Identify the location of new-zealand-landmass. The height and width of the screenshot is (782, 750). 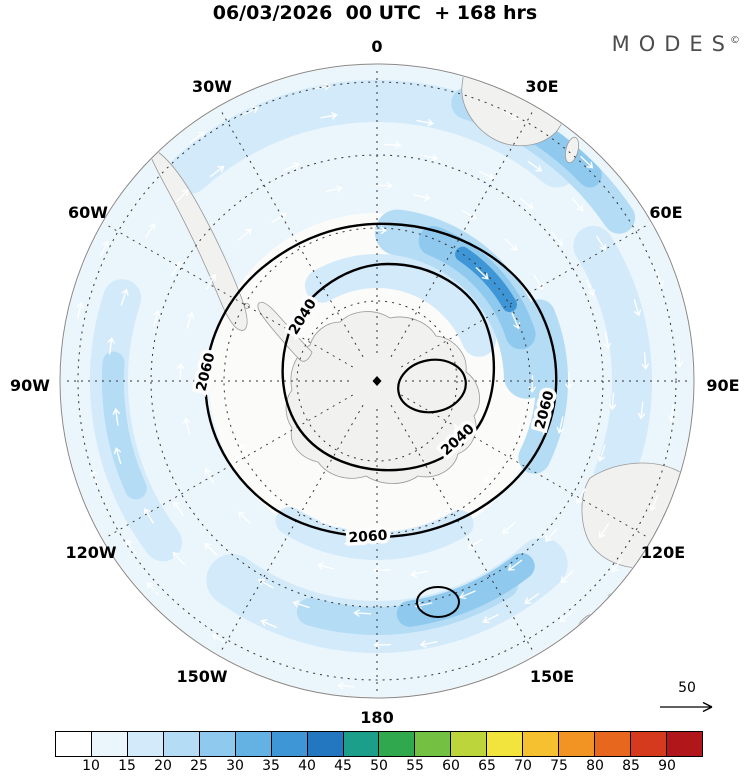
(566, 651).